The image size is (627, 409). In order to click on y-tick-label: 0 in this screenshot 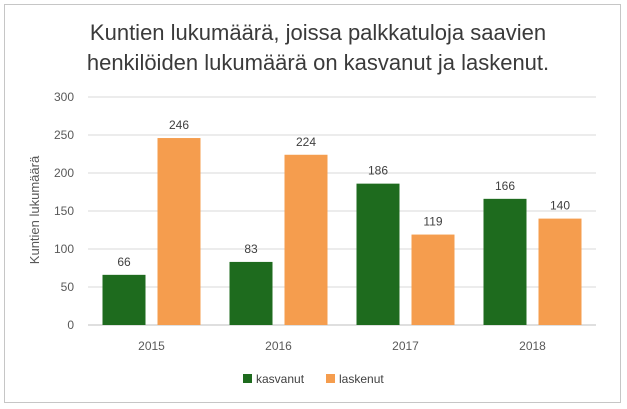, I will do `click(70, 325)`.